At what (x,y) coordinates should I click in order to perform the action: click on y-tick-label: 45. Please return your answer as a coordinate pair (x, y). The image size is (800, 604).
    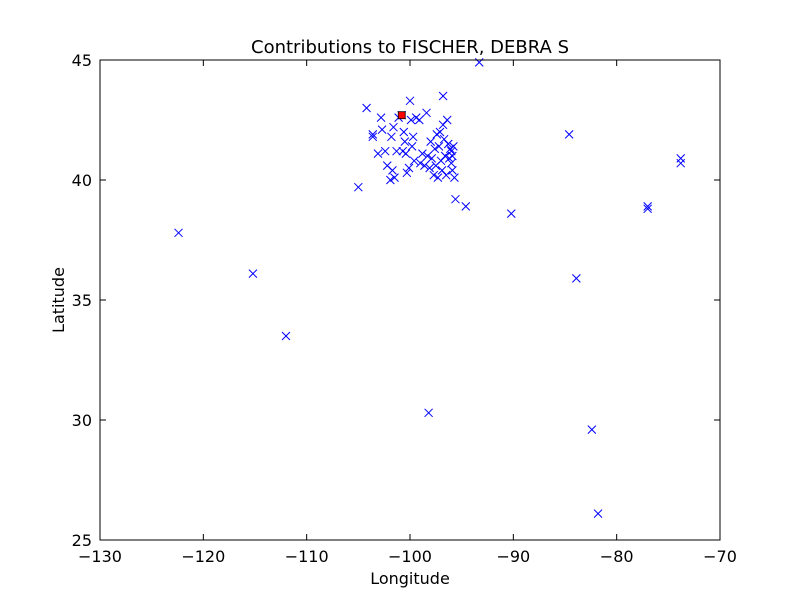
    Looking at the image, I should click on (82, 60).